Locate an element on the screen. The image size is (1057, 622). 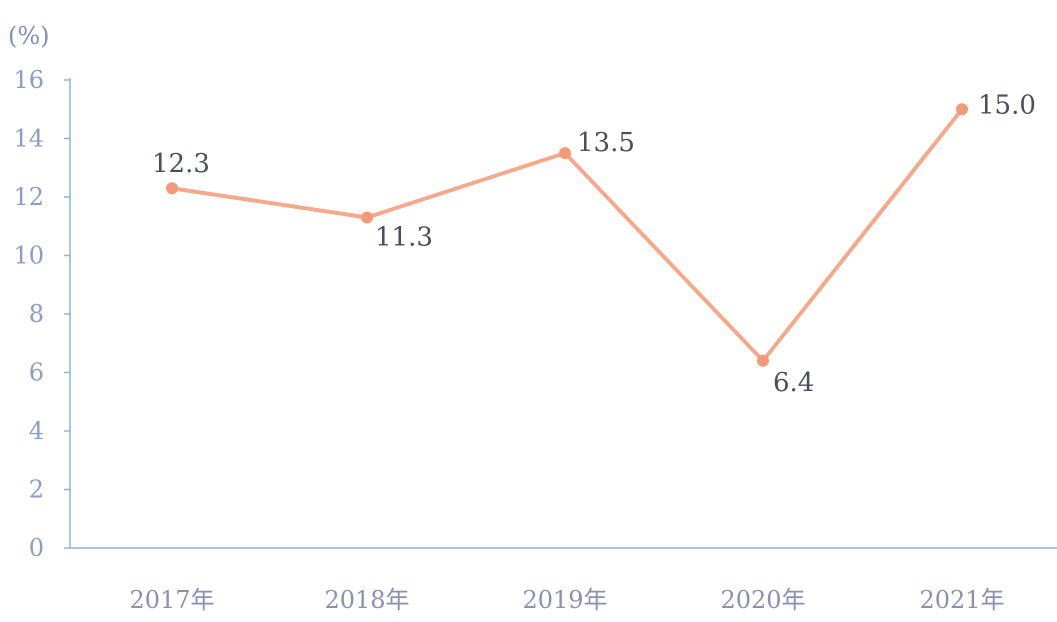
x-tick-label: 2018年 is located at coordinates (366, 600).